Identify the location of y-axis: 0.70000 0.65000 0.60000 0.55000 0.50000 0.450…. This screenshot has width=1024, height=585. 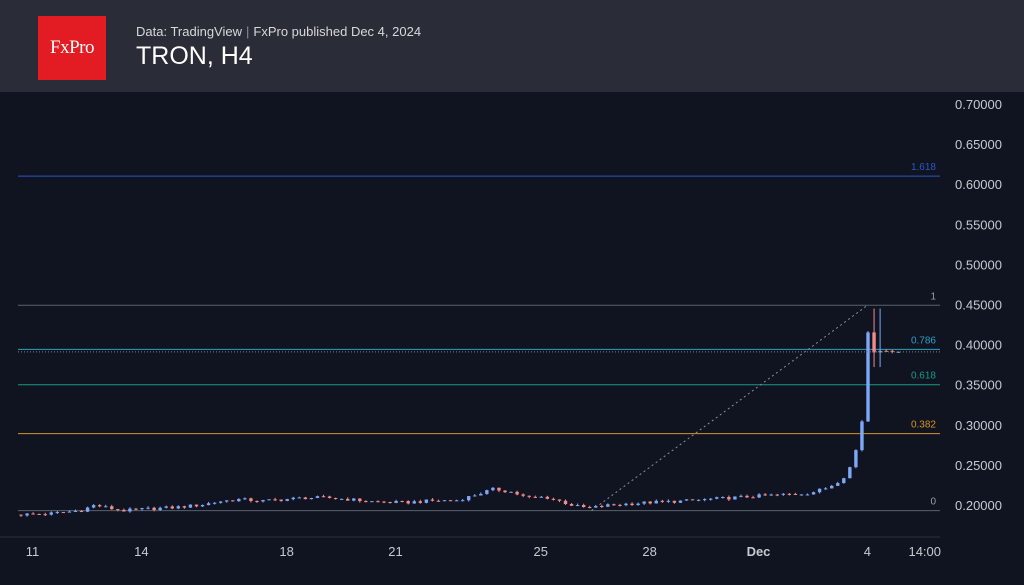
(978, 305).